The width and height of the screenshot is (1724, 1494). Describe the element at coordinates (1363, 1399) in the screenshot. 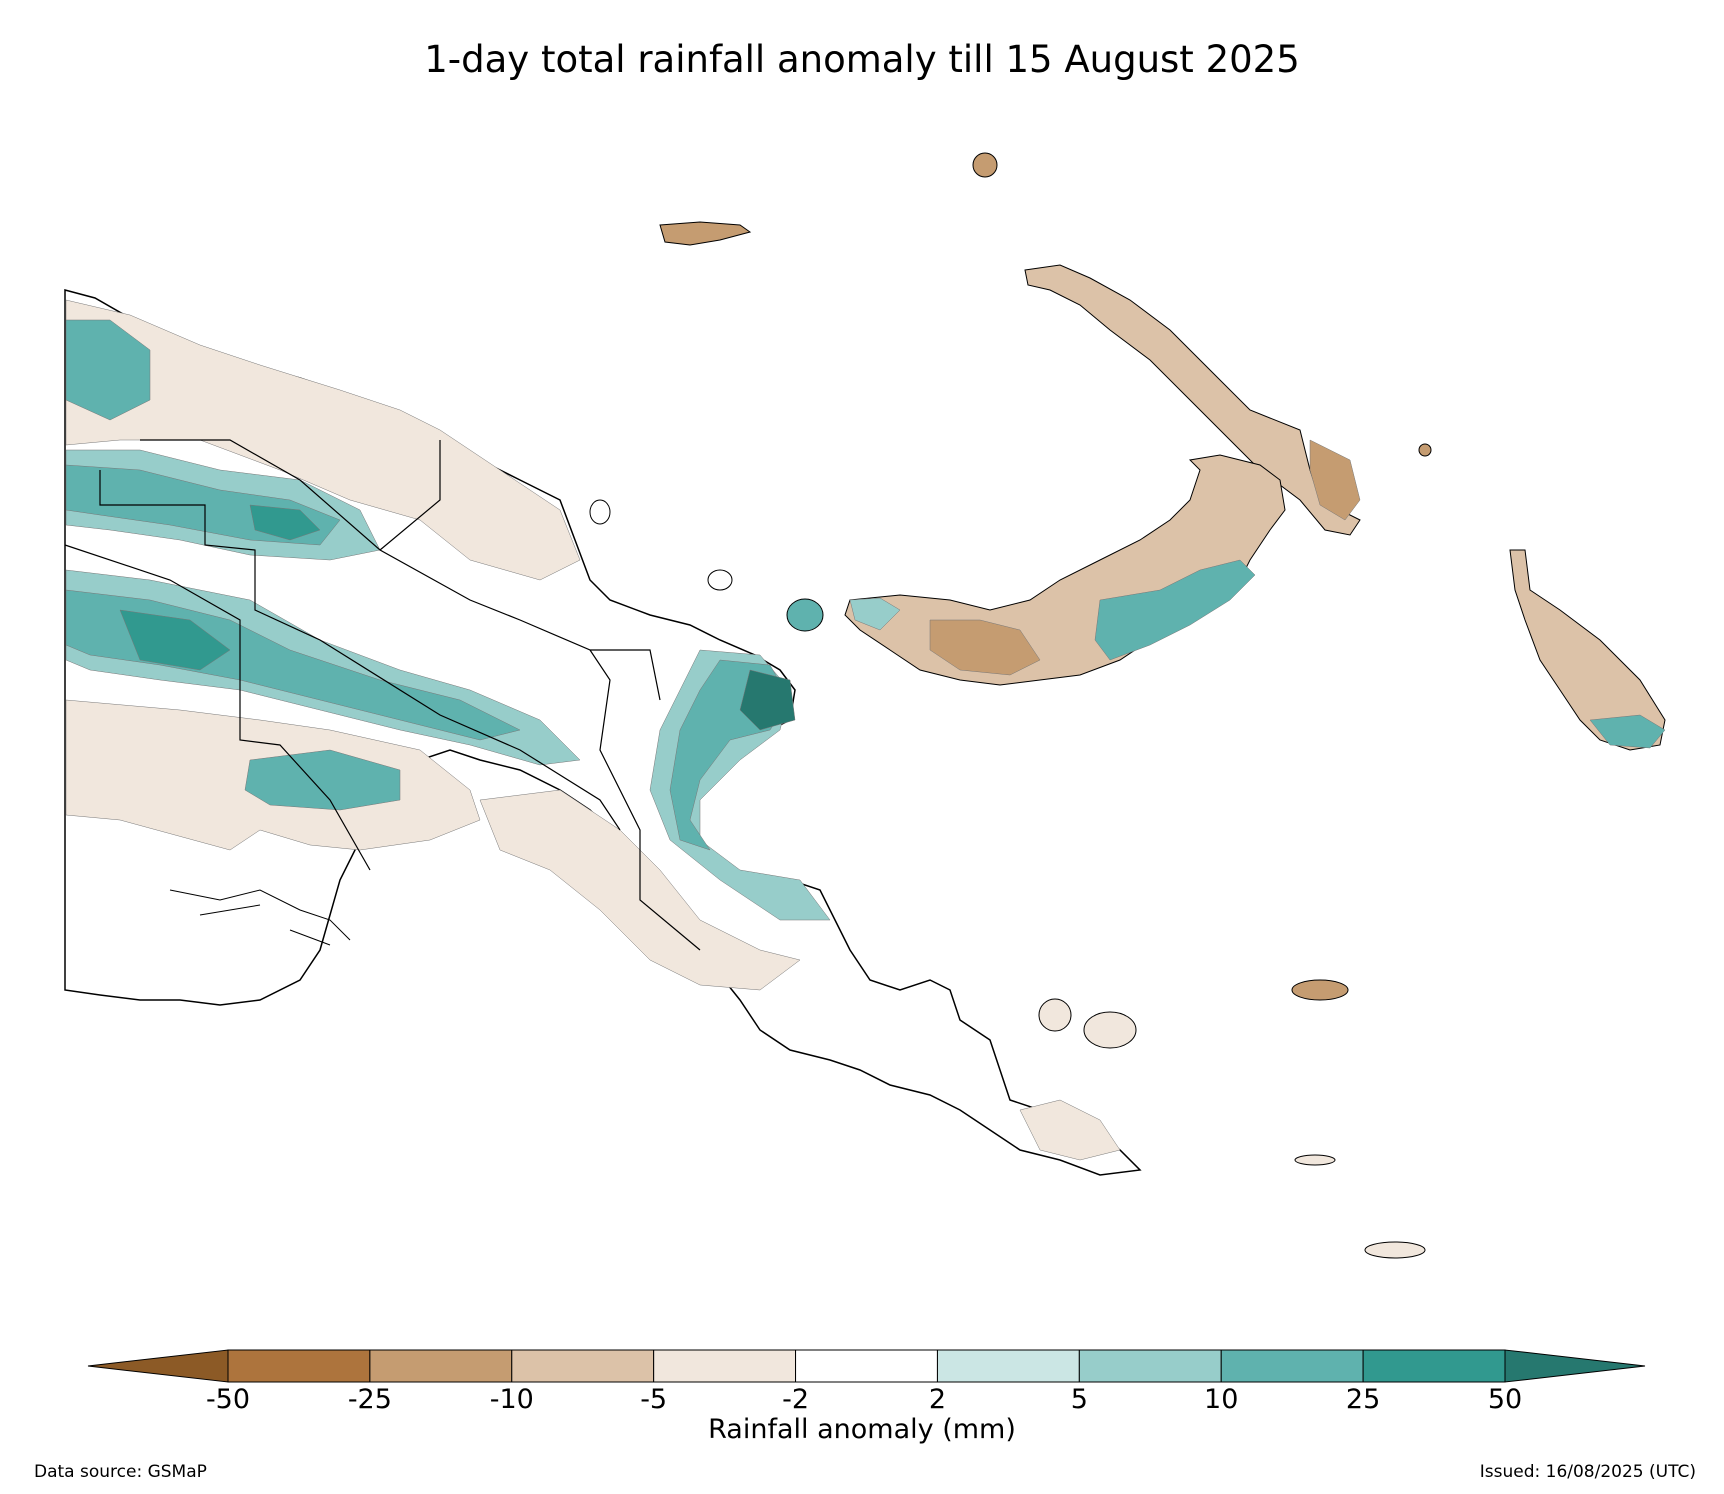

I see `colorbar-tick-label: 25` at that location.